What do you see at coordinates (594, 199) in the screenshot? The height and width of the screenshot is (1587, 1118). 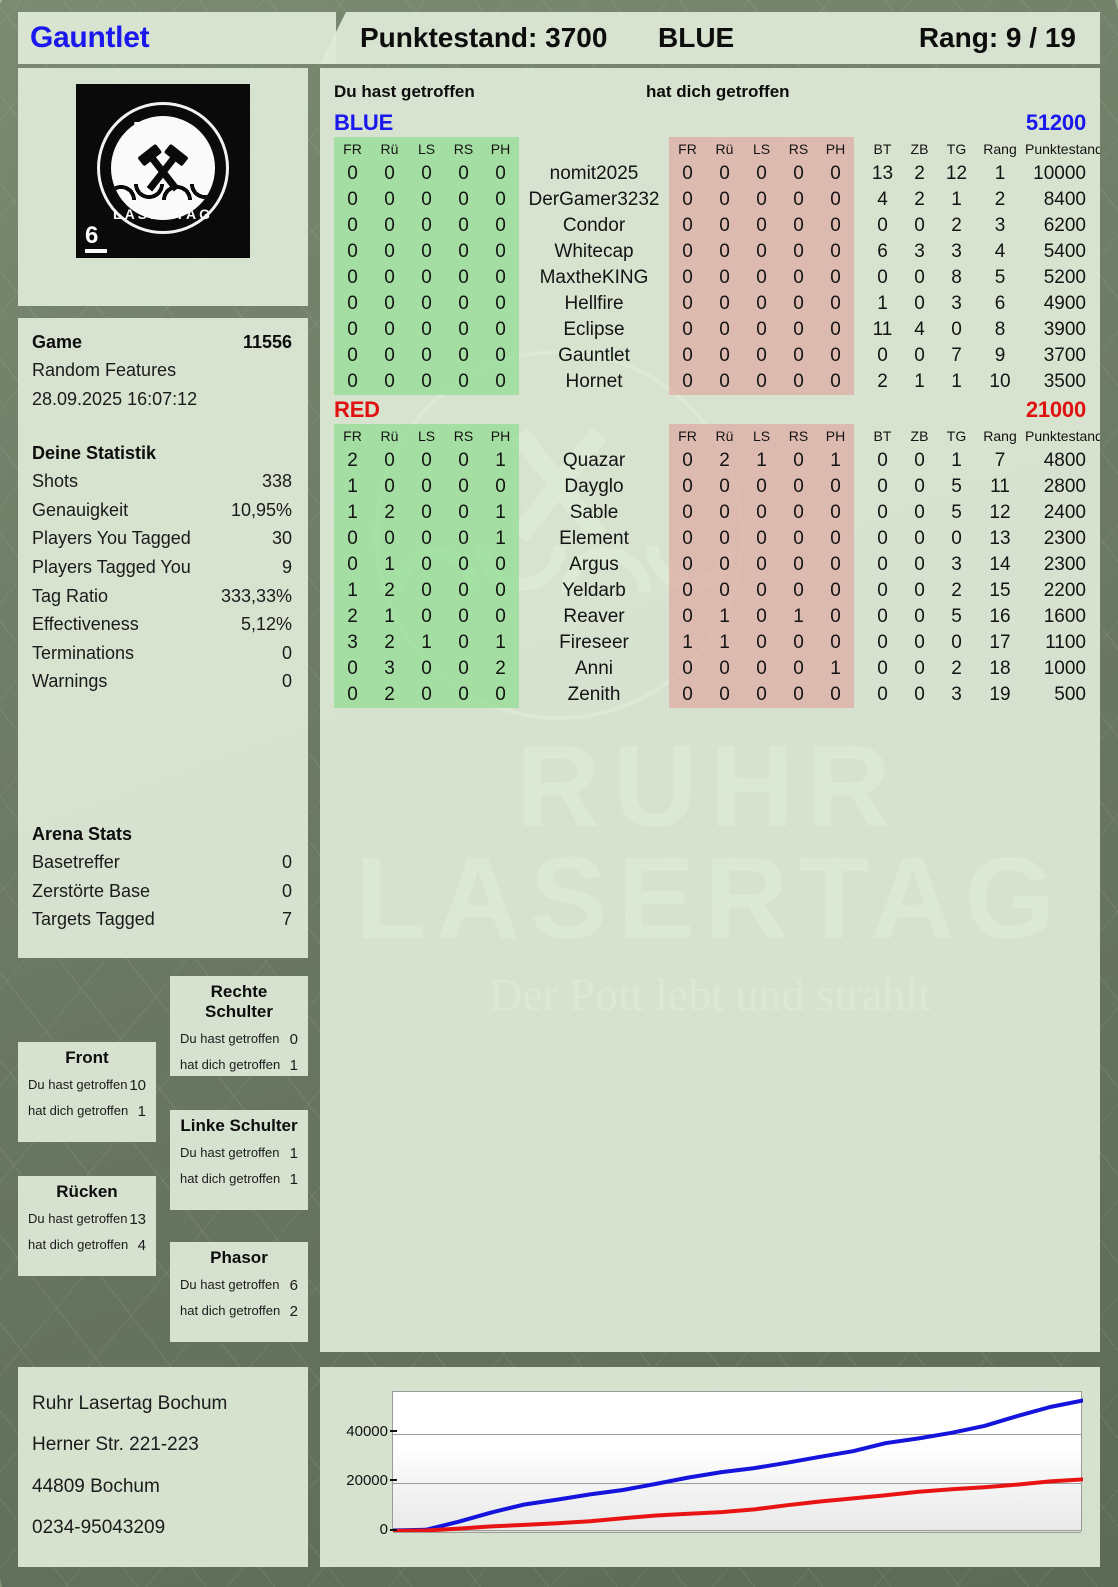 I see `cell-player-name: DerGamer3232` at bounding box center [594, 199].